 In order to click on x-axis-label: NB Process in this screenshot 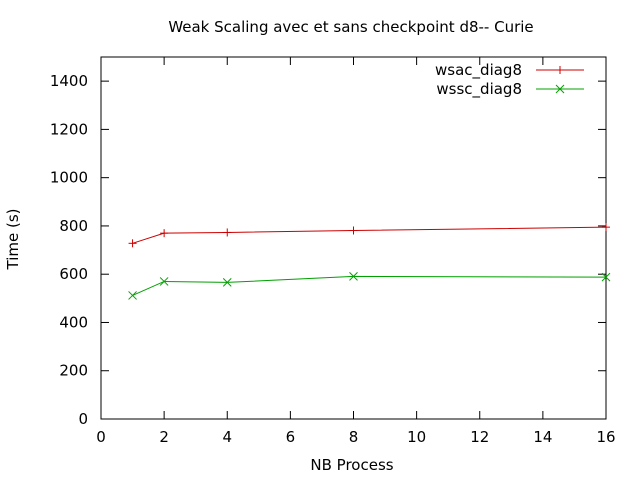, I will do `click(351, 465)`.